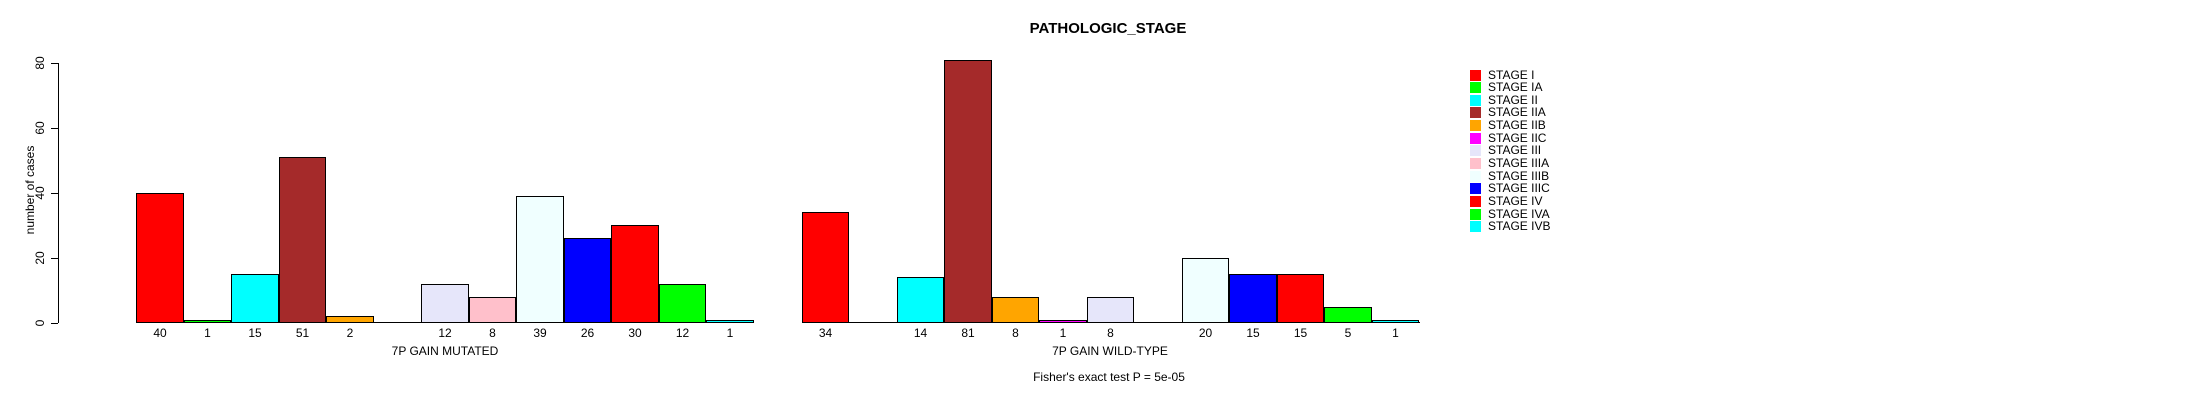 This screenshot has width=2190, height=400. I want to click on legend-item: STAGE IIB, so click(1508, 125).